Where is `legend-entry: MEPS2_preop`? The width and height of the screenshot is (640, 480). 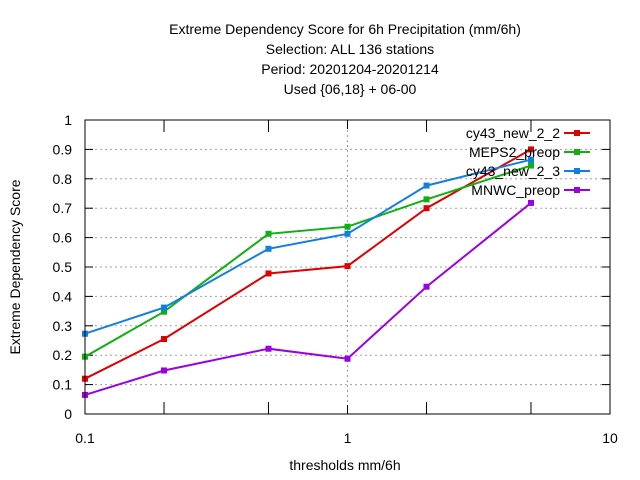 legend-entry: MEPS2_preop is located at coordinates (529, 152).